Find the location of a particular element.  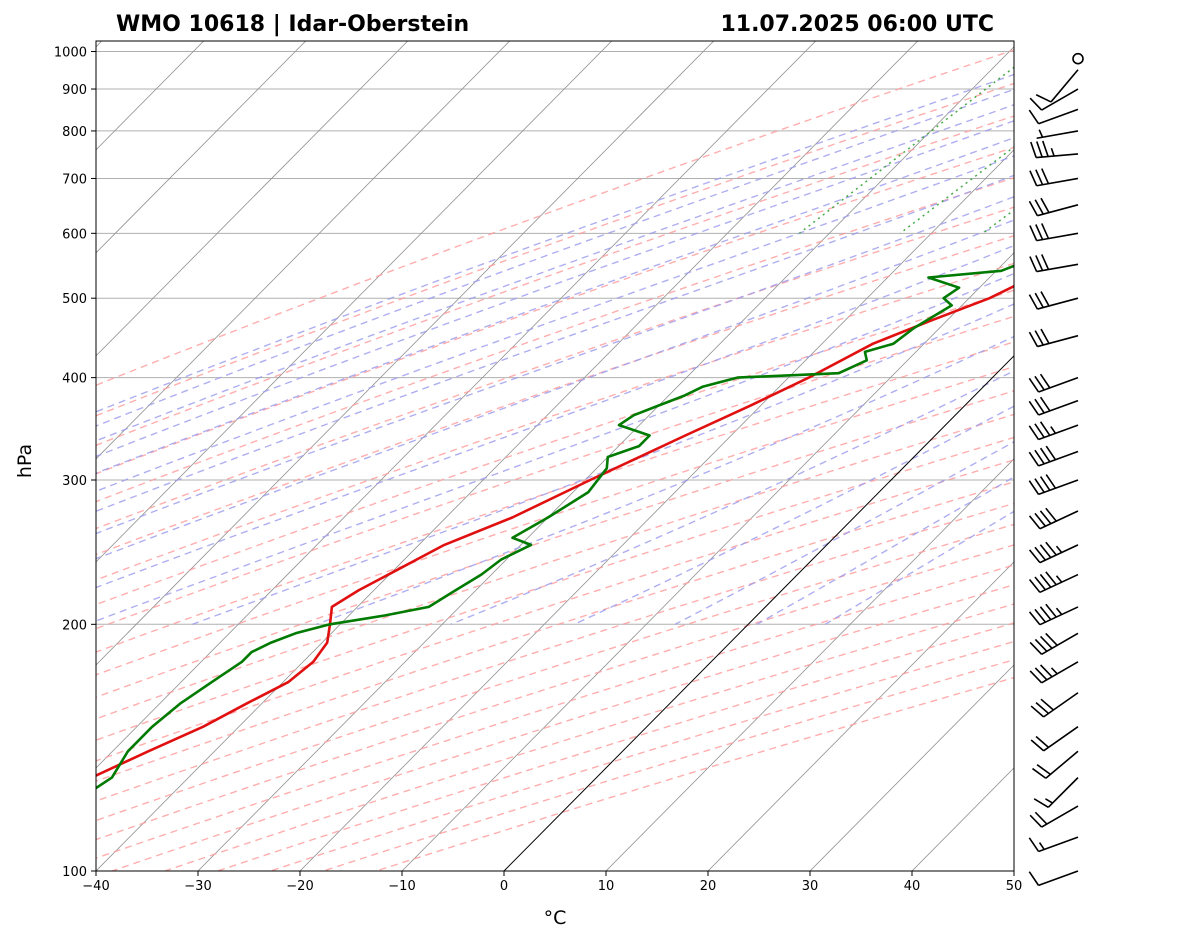

x-tick-label: −40 is located at coordinates (95, 886).